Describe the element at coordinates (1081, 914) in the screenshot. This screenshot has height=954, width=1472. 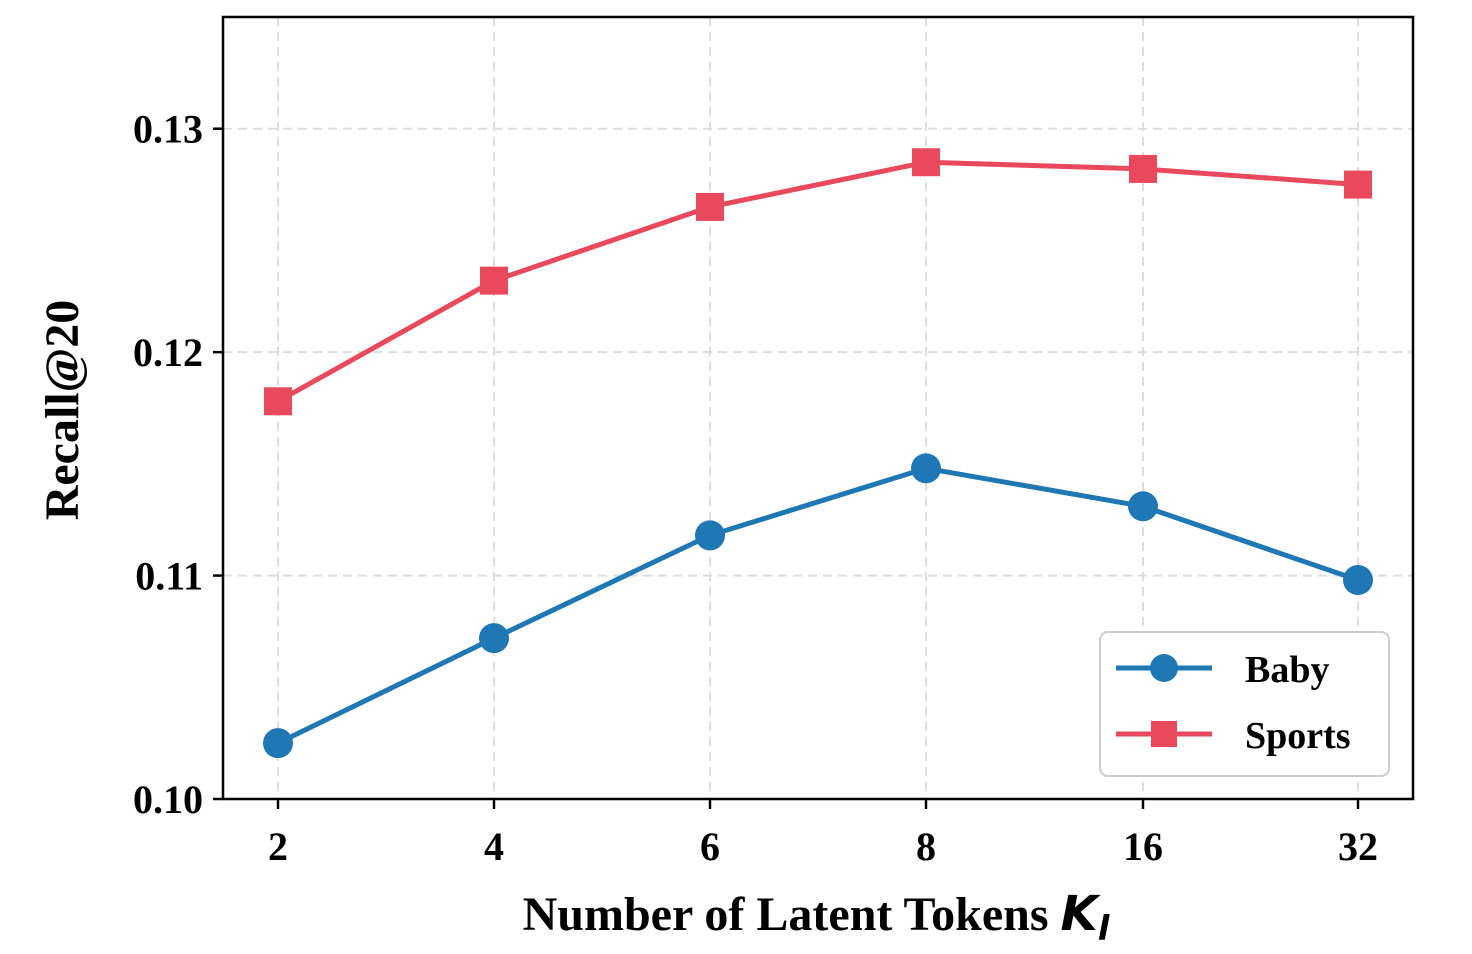
I see `x-axis-label-symbol: K` at that location.